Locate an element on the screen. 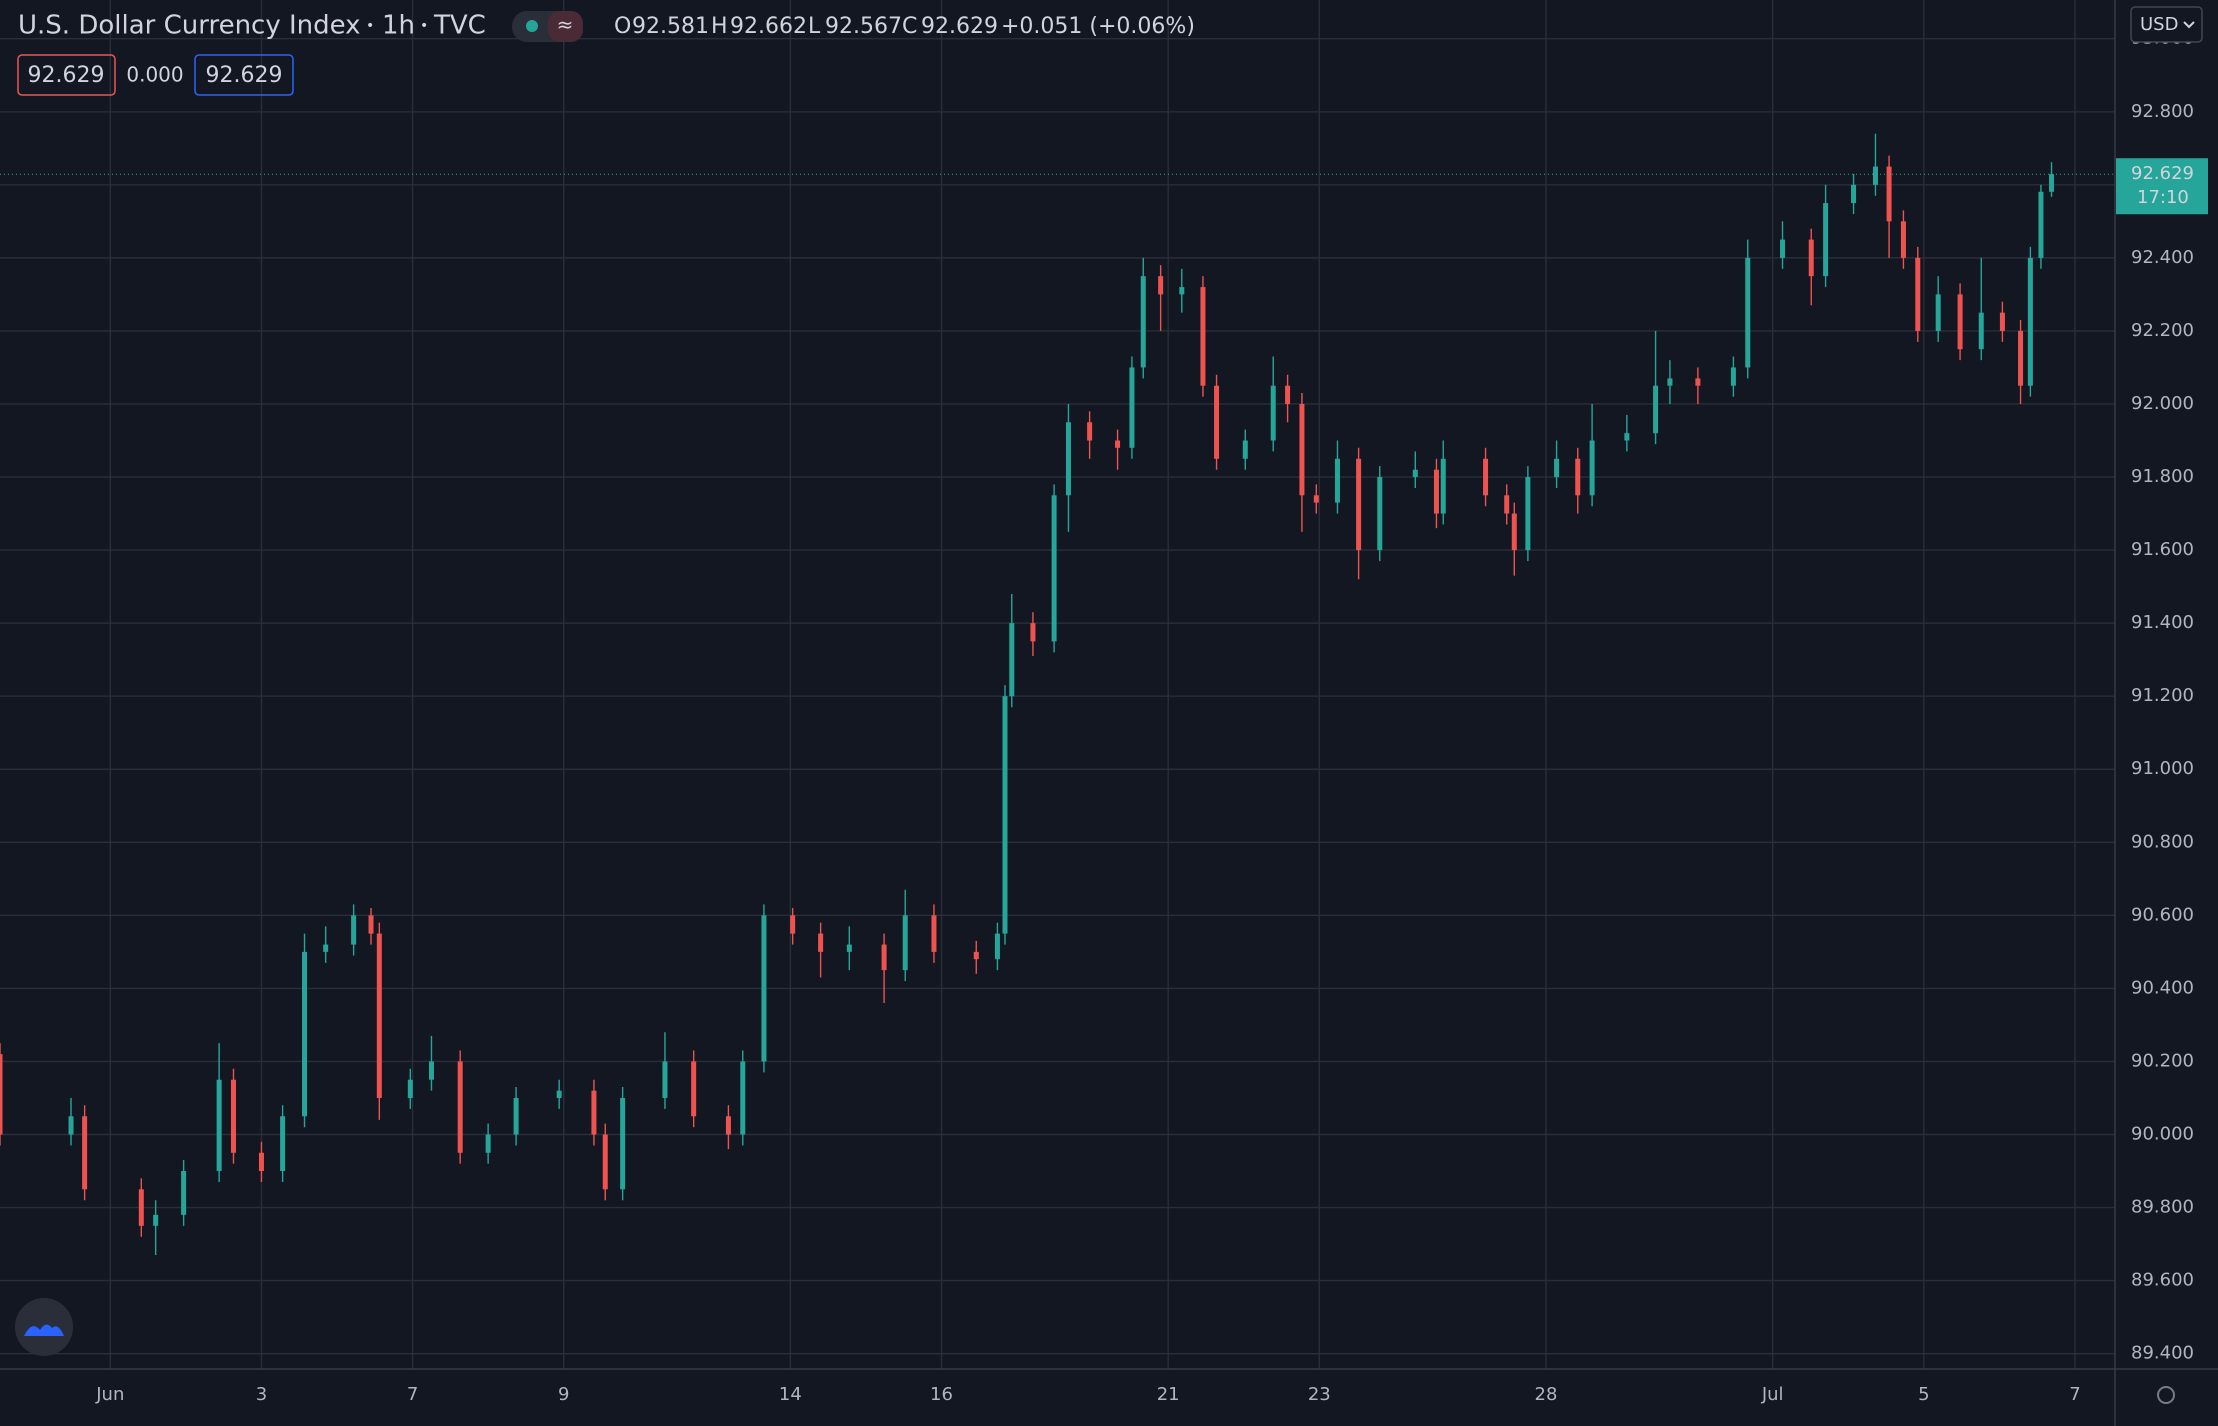 The height and width of the screenshot is (1426, 2218). open-value: 92.581 is located at coordinates (670, 26).